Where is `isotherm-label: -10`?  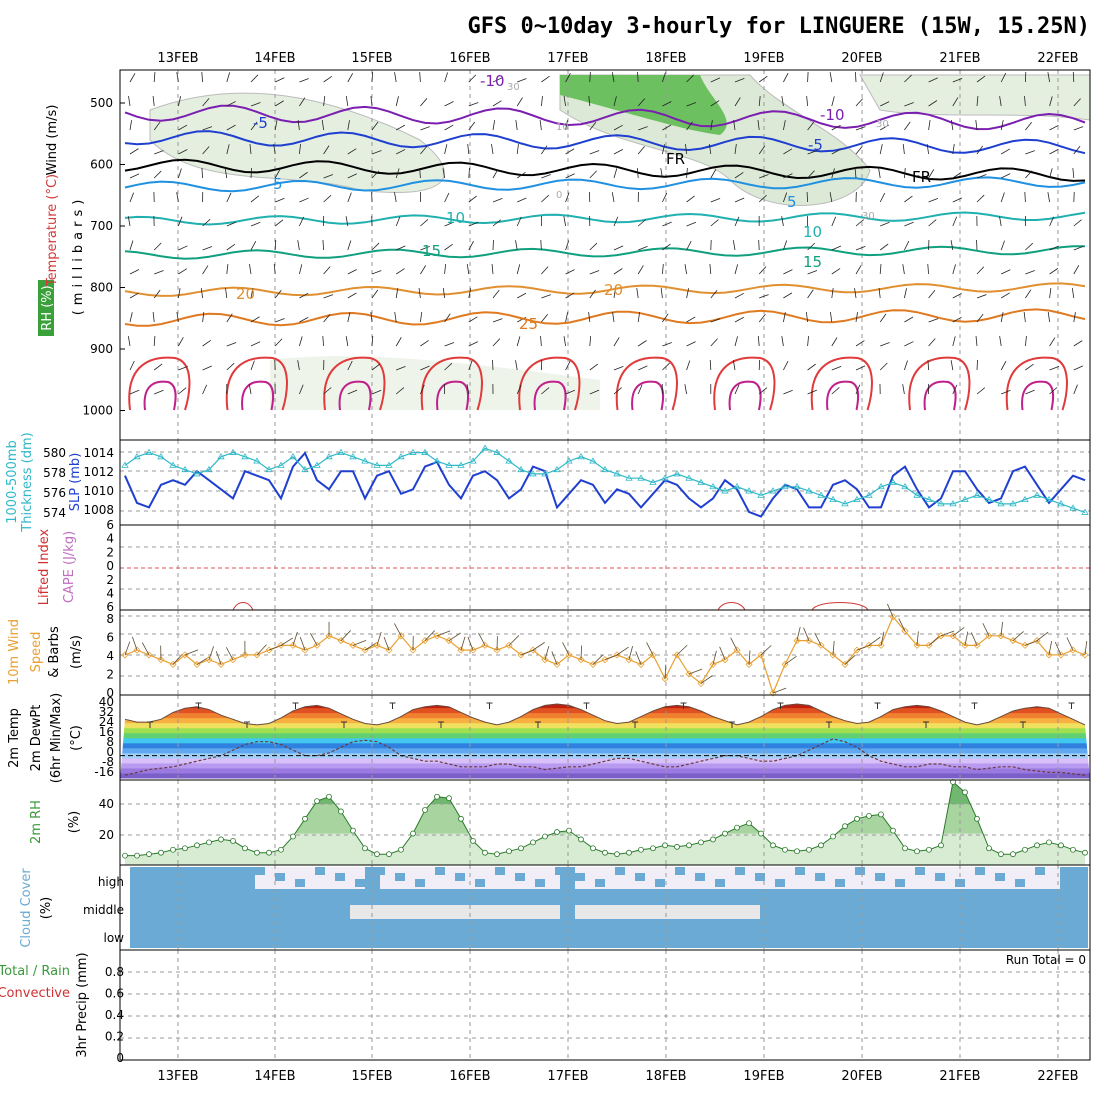
isotherm-label: -10 is located at coordinates (492, 81).